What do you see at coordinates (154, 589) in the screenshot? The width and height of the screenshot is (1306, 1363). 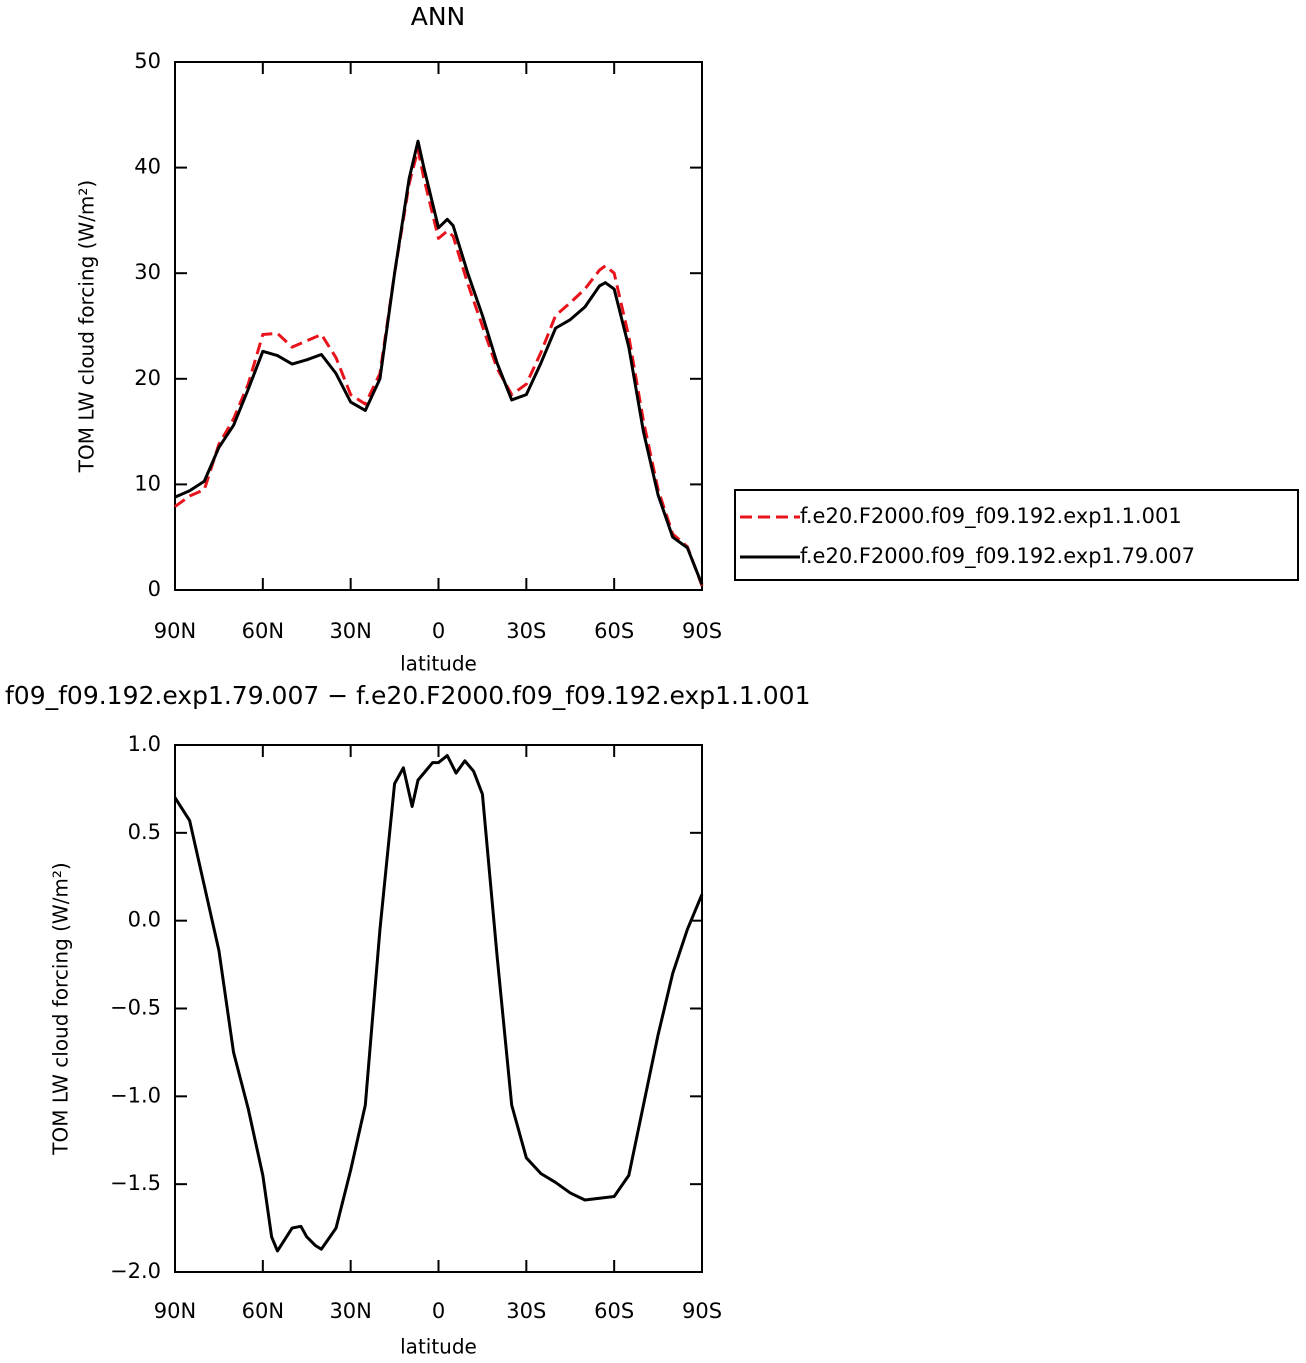 I see `y-tick-label: 0` at bounding box center [154, 589].